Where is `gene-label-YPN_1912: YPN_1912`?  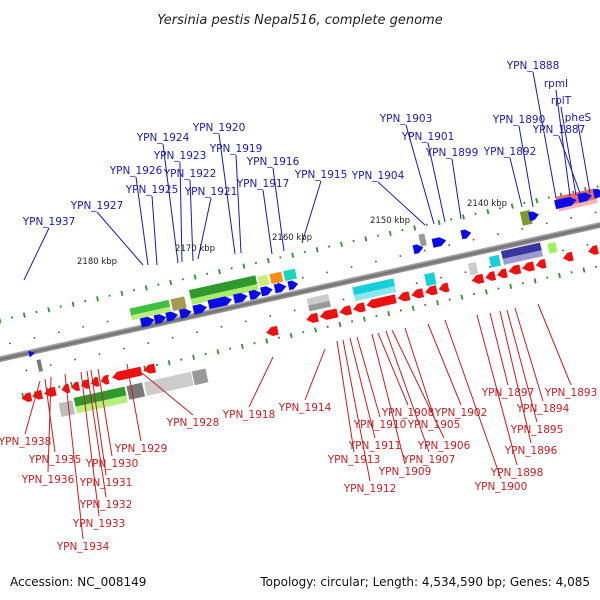 gene-label-YPN_1912: YPN_1912 is located at coordinates (370, 489).